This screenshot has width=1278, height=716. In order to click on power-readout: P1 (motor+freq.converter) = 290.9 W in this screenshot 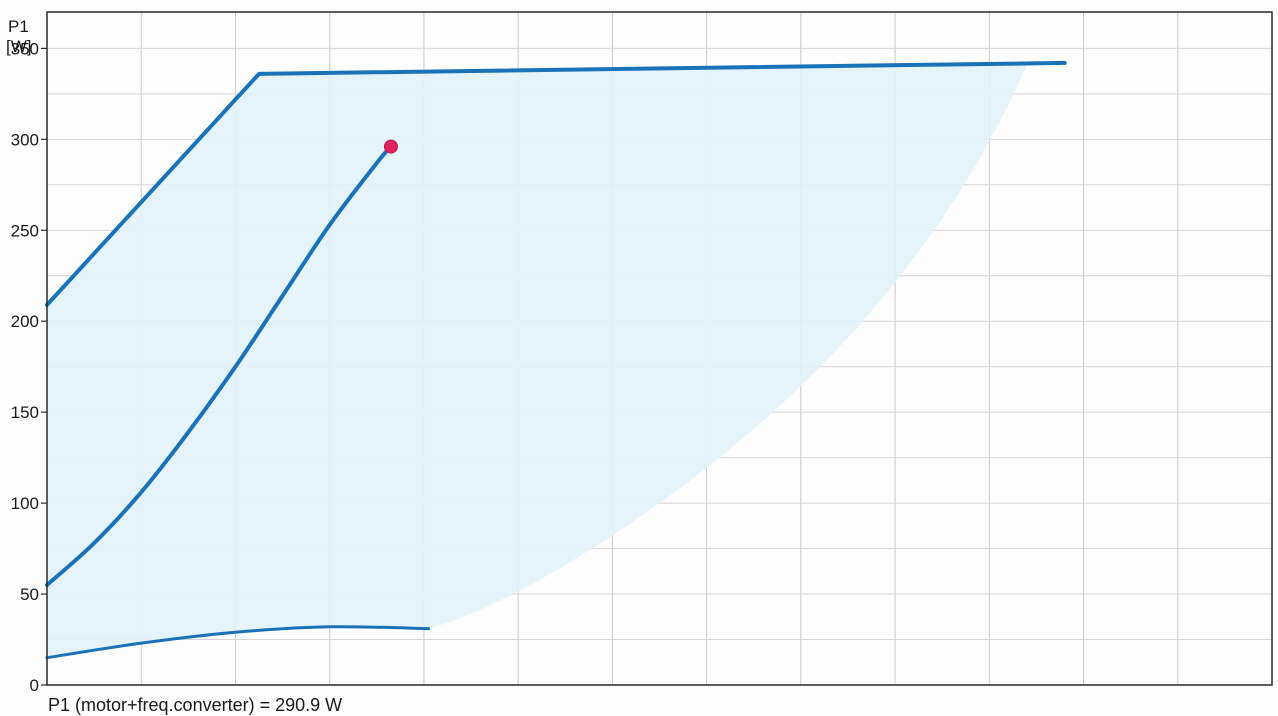, I will do `click(195, 705)`.